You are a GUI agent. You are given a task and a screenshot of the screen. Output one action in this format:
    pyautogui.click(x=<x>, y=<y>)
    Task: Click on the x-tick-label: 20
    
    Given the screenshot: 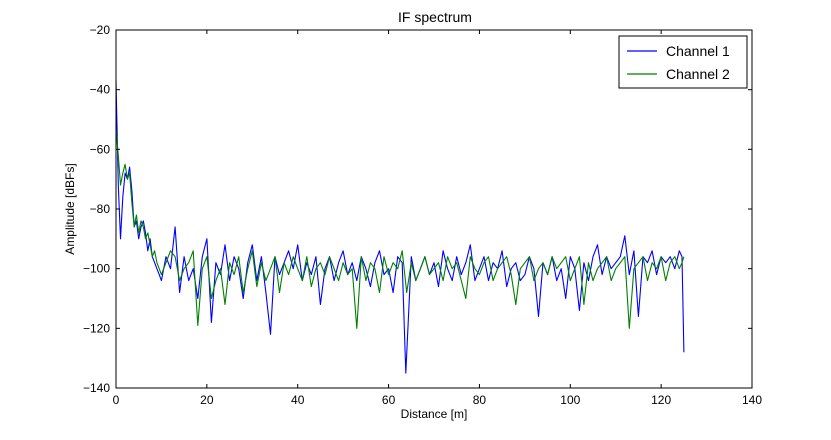 What is the action you would take?
    pyautogui.click(x=207, y=400)
    